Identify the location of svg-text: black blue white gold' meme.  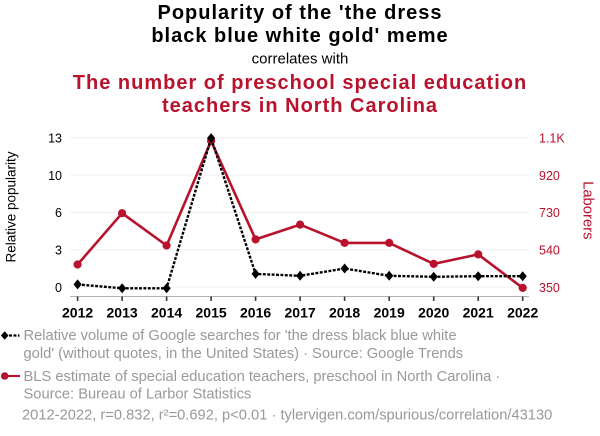
(299, 36).